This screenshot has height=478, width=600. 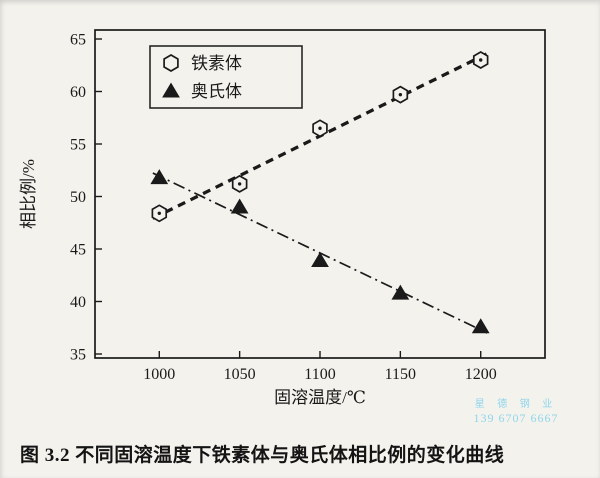 What do you see at coordinates (78, 250) in the screenshot?
I see `y-tick-label: 45` at bounding box center [78, 250].